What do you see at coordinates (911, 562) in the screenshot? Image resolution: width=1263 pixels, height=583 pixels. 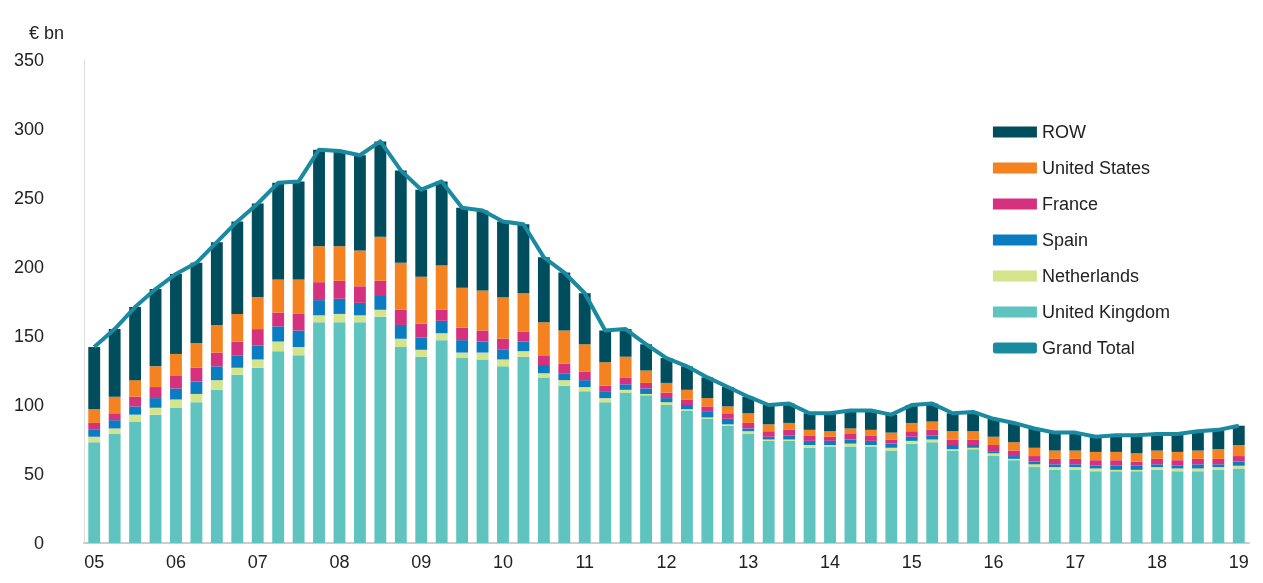 I see `x-tick-label: 15` at bounding box center [911, 562].